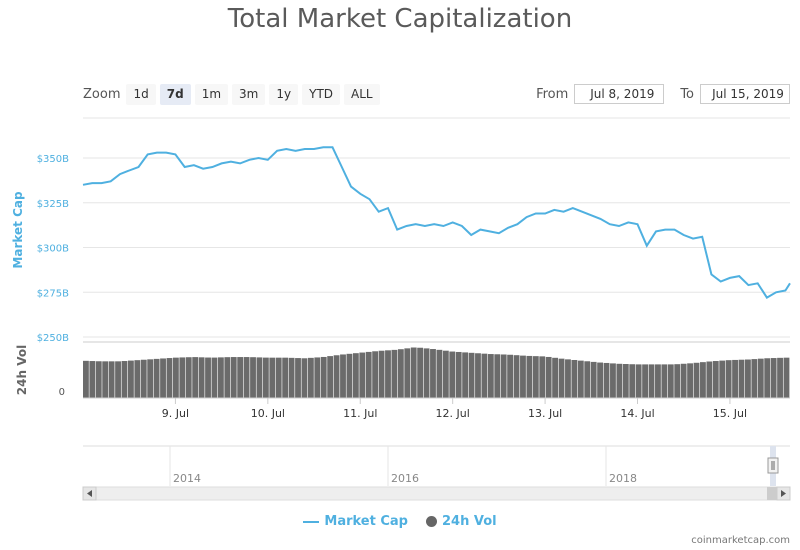 This screenshot has width=800, height=550. Describe the element at coordinates (102, 94) in the screenshot. I see `zoom-label: Zoom` at that location.